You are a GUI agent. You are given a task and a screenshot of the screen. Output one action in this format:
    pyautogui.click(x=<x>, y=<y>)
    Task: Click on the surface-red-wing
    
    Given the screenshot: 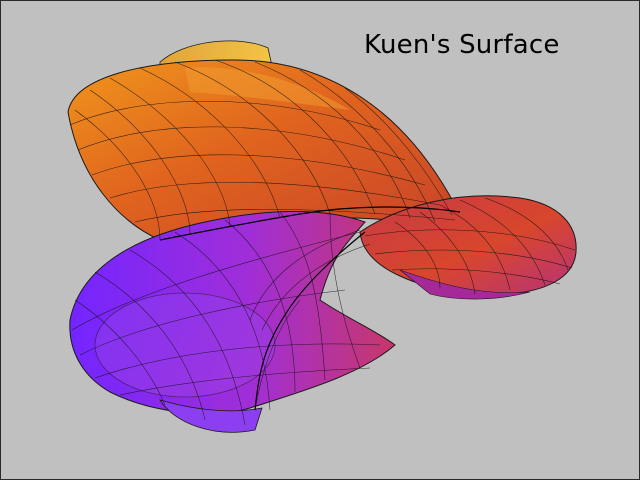 What is the action you would take?
    pyautogui.click(x=468, y=247)
    